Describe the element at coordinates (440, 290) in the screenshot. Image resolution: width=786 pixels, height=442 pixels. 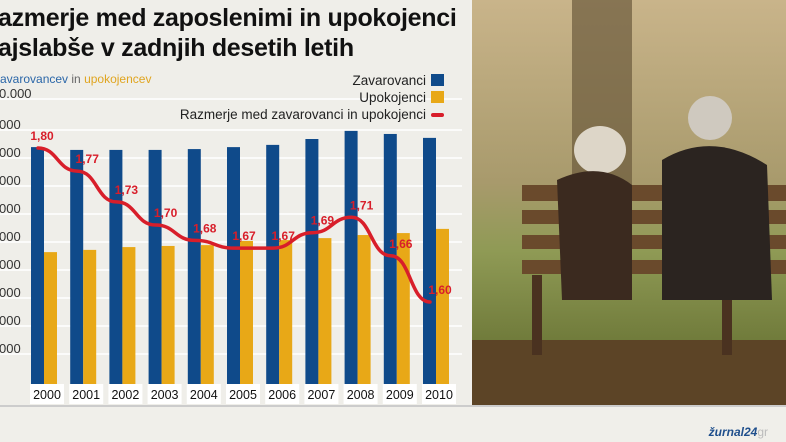
I see `ratio-data-label: 1,60` at that location.